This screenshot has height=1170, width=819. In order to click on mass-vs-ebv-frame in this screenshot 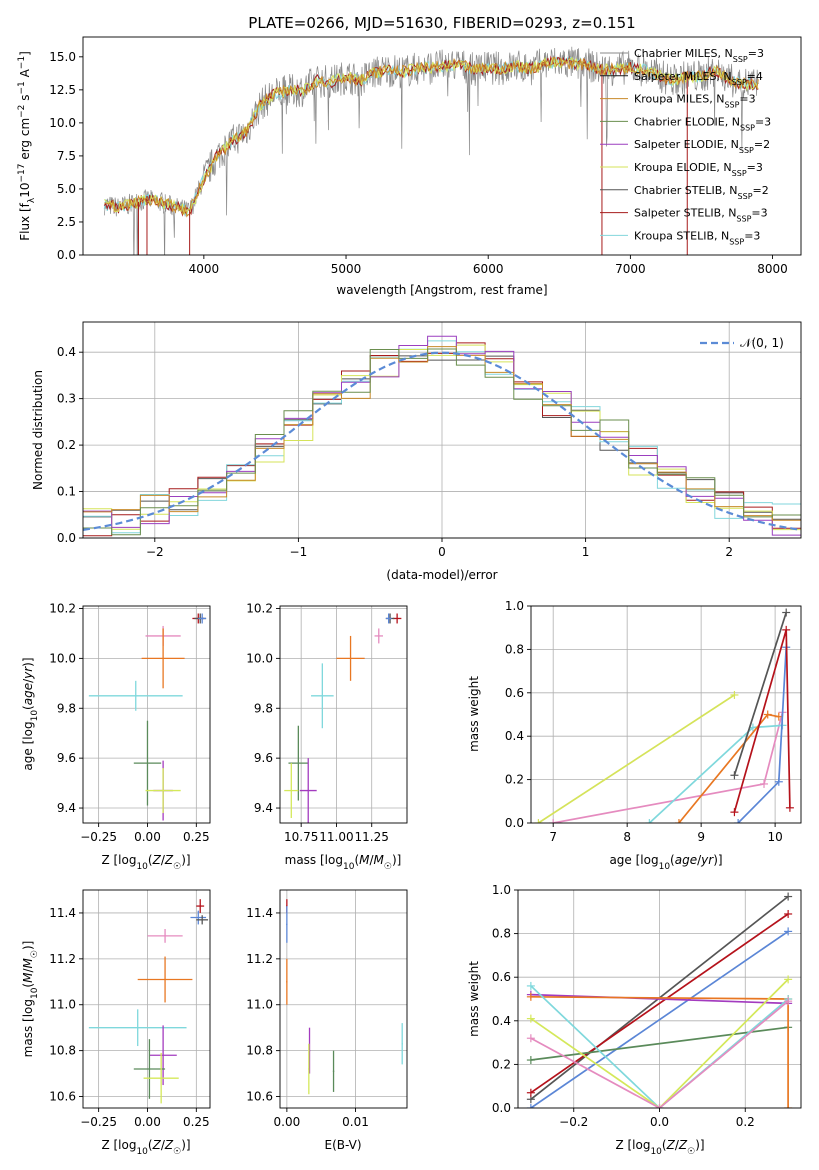, I will do `click(343, 999)`.